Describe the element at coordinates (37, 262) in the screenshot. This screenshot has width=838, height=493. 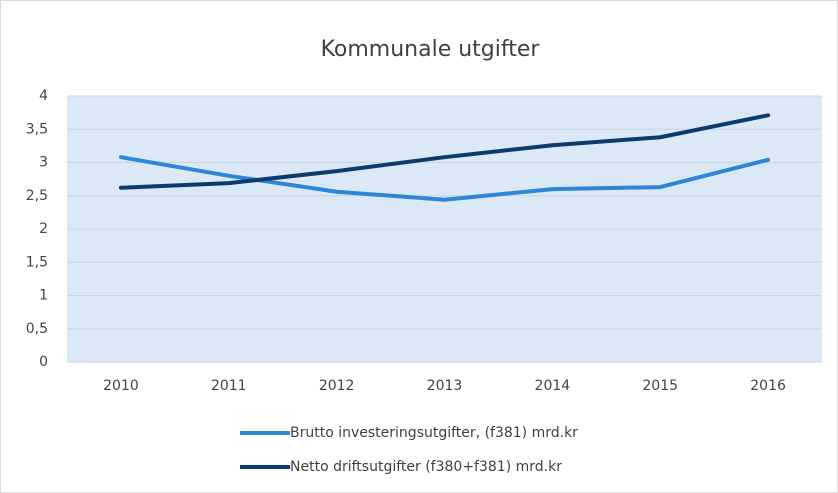
I see `y-tick-label: 1,5` at that location.